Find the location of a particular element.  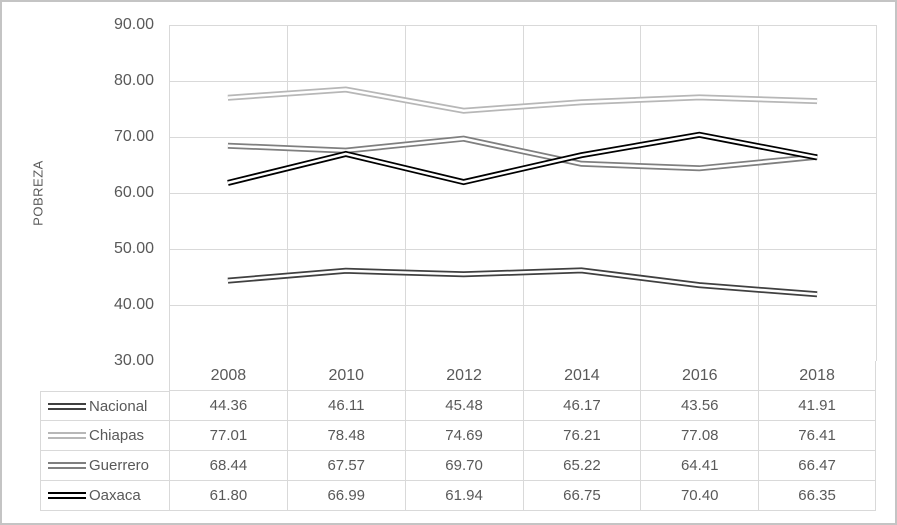

series-name: Oaxaca is located at coordinates (115, 495).